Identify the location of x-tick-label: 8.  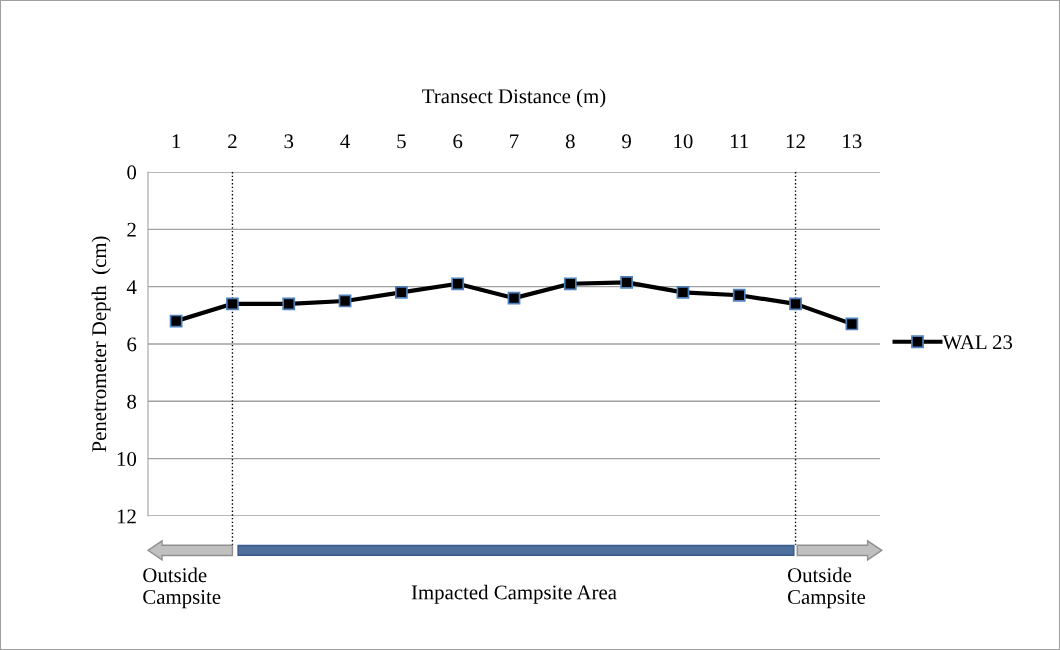
(570, 141).